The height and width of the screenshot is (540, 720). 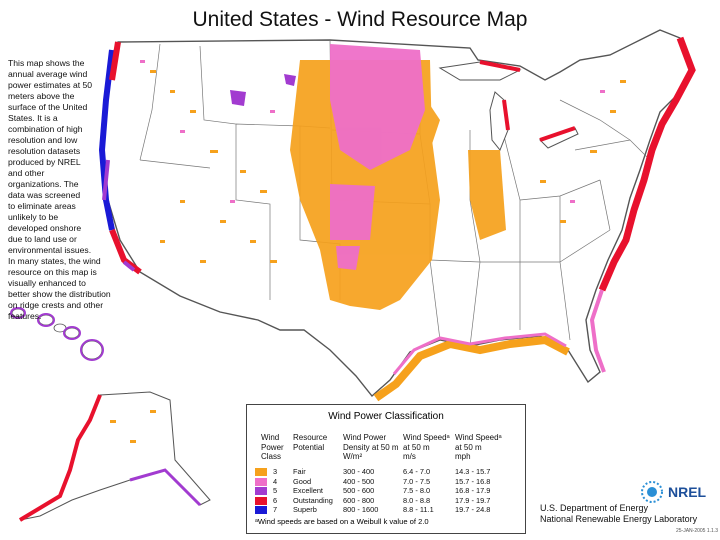 I want to click on header-line: Density at 50 m, so click(x=371, y=447).